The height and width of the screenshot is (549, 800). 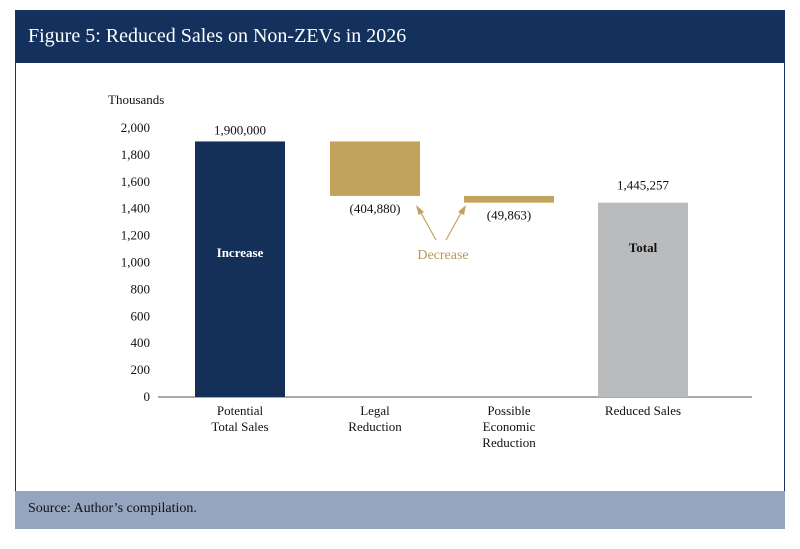 I want to click on y-tick-label: 200, so click(x=141, y=369).